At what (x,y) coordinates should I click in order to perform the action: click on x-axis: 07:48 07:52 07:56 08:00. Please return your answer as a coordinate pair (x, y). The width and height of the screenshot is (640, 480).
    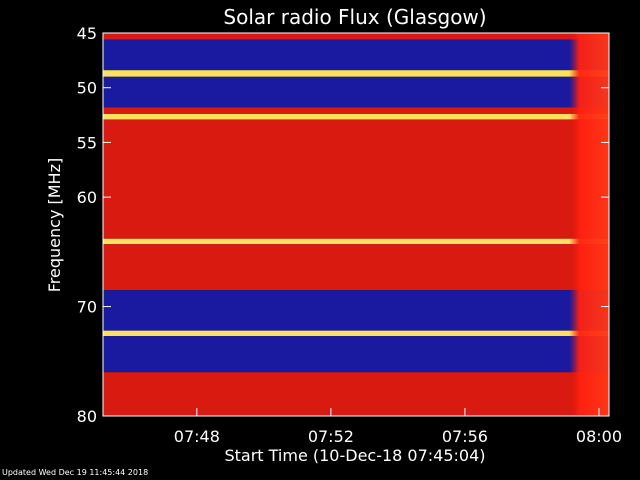
    Looking at the image, I should click on (398, 427).